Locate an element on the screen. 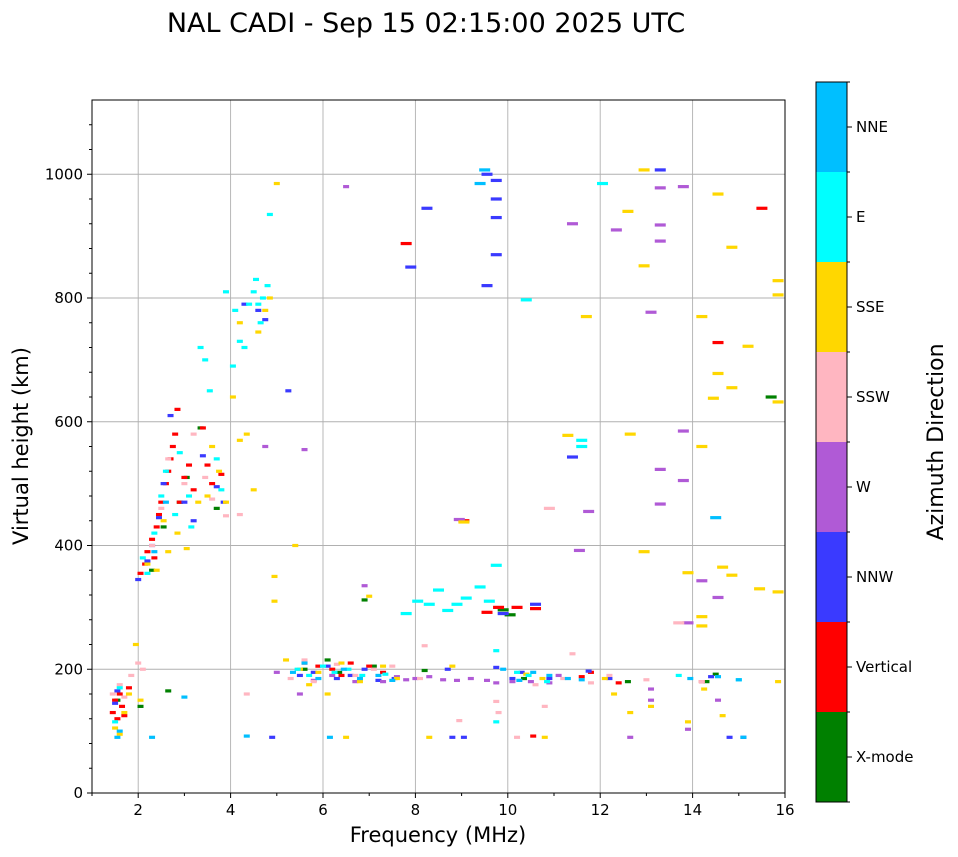 This screenshot has height=857, width=958. x-tick-label: 4 is located at coordinates (231, 810).